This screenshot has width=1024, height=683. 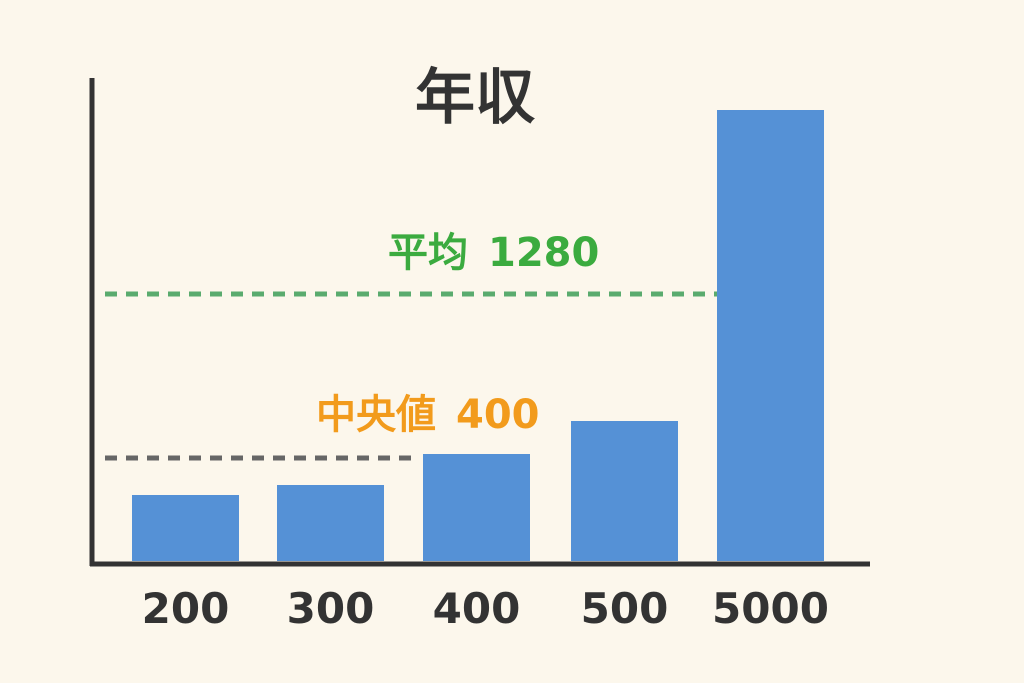 What do you see at coordinates (625, 608) in the screenshot?
I see `x-tick-label-500: 500` at bounding box center [625, 608].